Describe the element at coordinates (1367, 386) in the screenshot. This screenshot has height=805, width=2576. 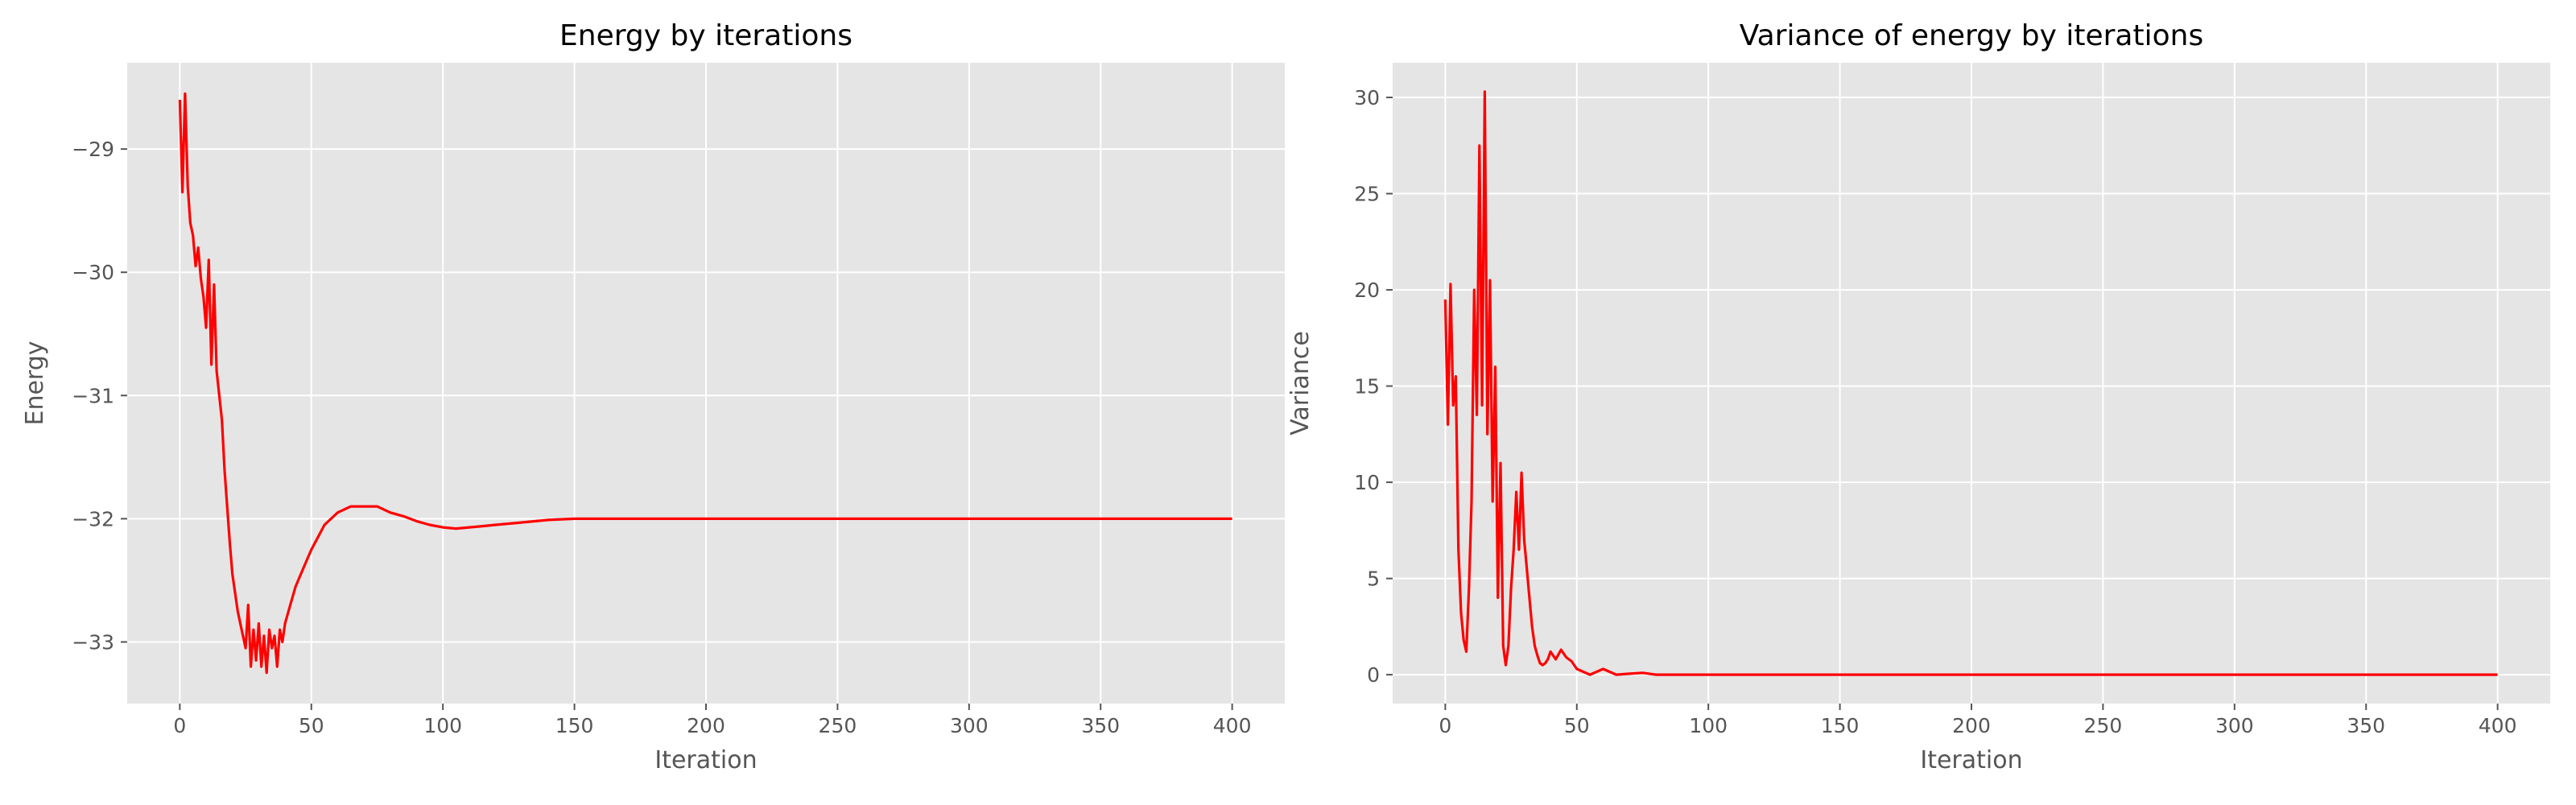
I see `y-tick-label: 15` at that location.